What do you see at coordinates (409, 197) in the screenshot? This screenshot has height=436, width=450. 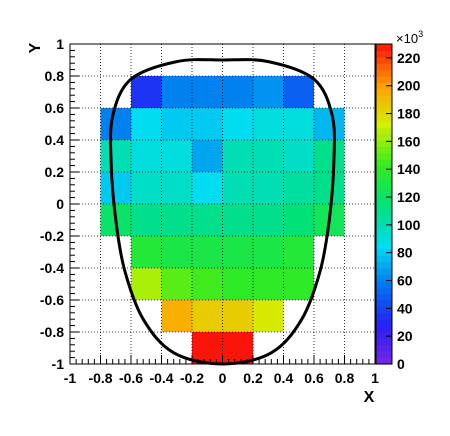 I see `colorbar-tick-label: 120` at bounding box center [409, 197].